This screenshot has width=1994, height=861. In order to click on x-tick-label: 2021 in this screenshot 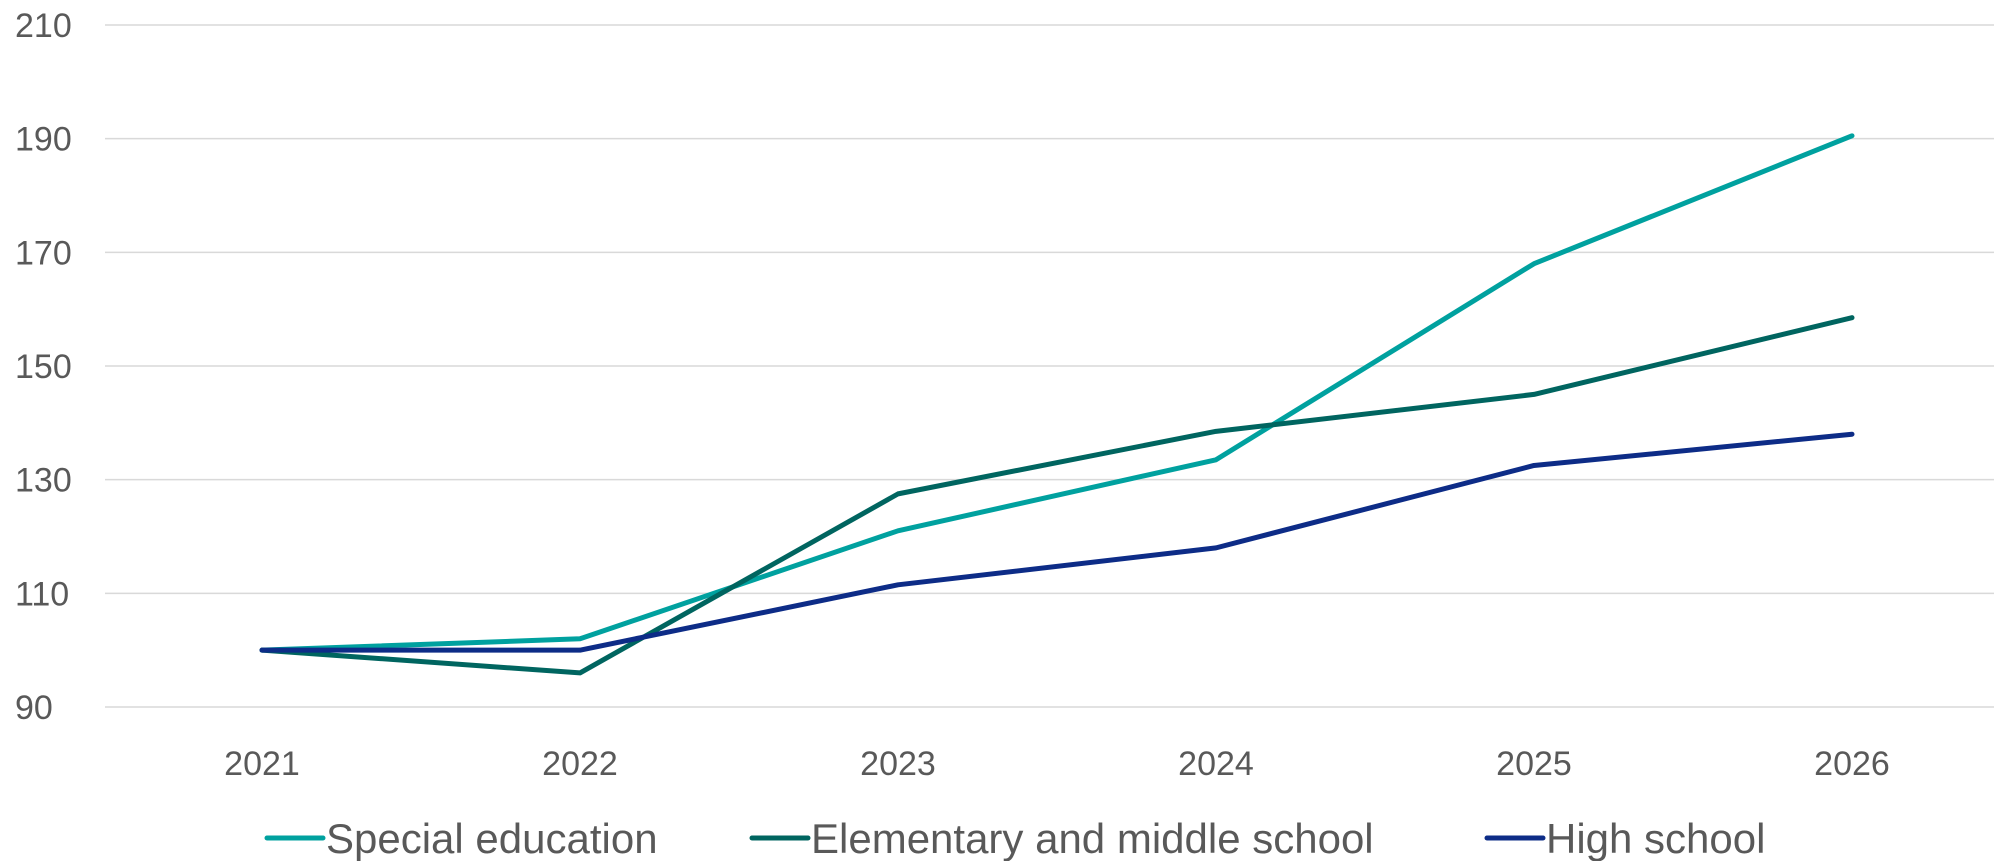, I will do `click(262, 764)`.